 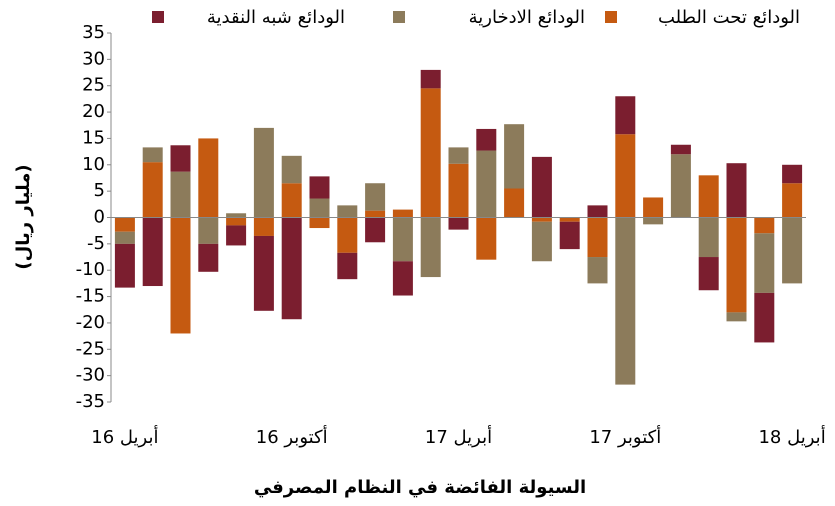 What do you see at coordinates (420, 487) in the screenshot?
I see `x-axis-title: السيولة الفائضة في النظام المصرفي` at bounding box center [420, 487].